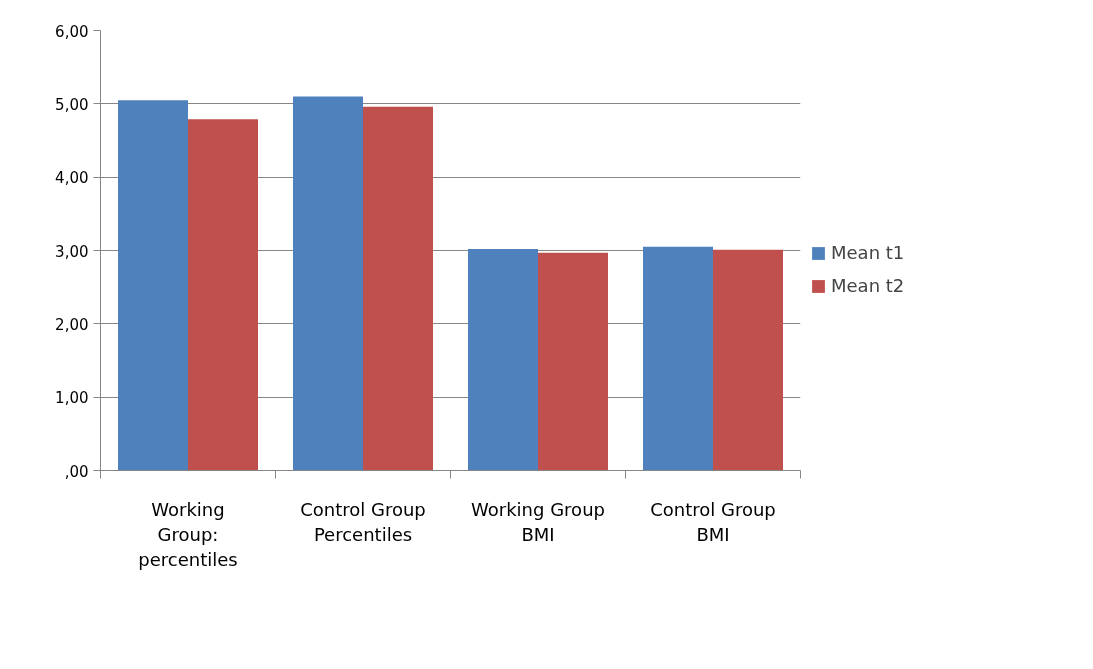 This screenshot has width=1093, height=669. I want to click on x-tick-label: Control Group BMI, so click(713, 521).